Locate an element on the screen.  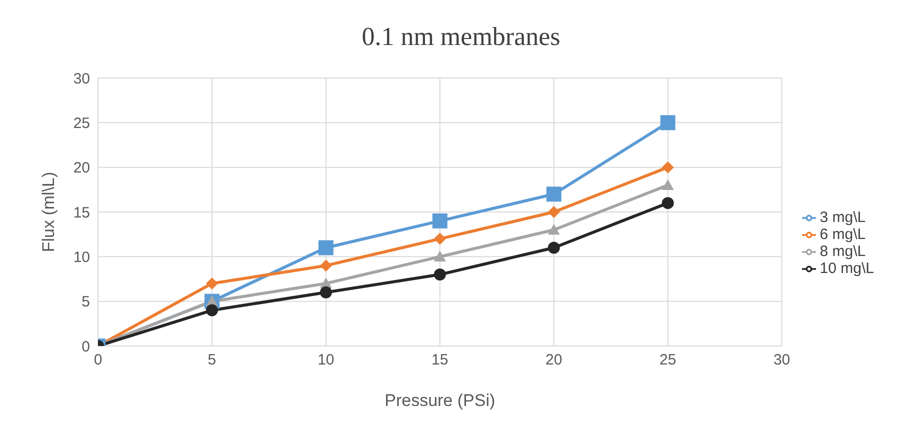
legend-label: 6 mg\L is located at coordinates (843, 234).